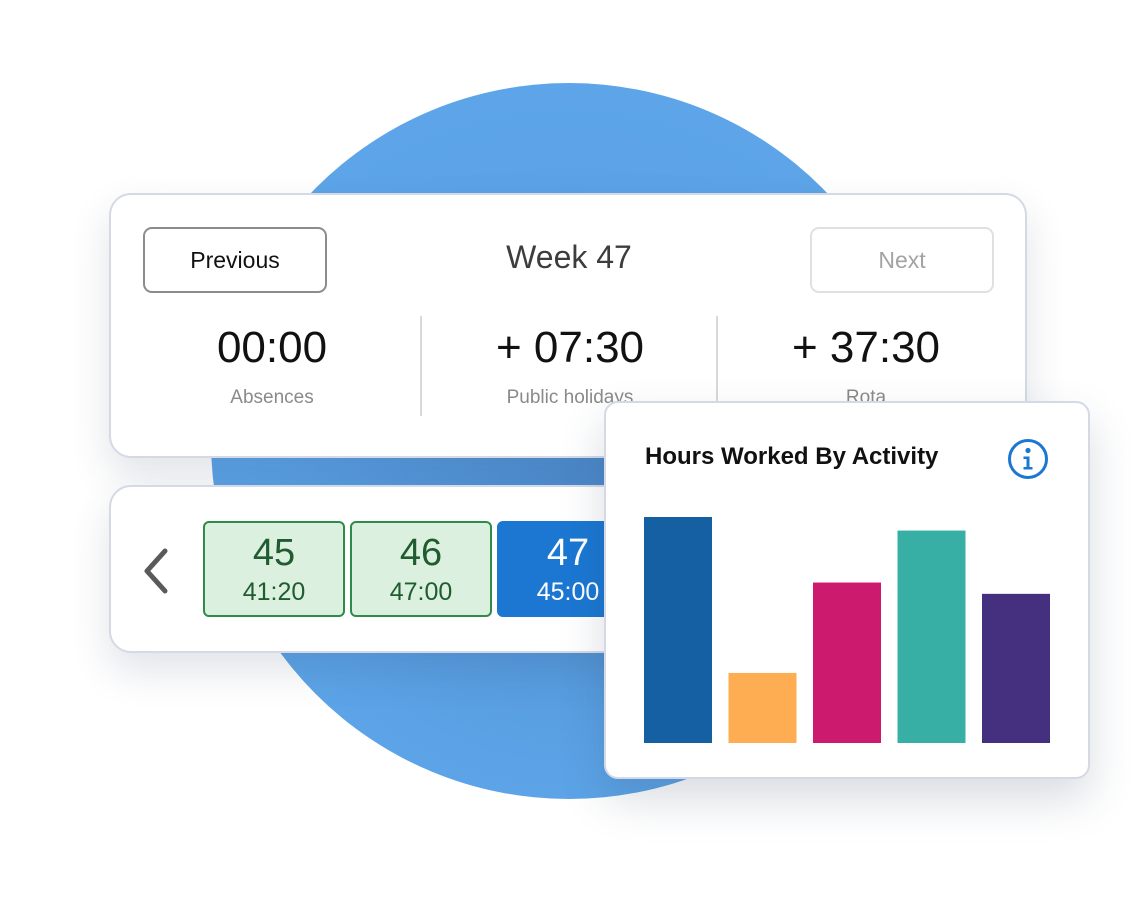  Describe the element at coordinates (570, 397) in the screenshot. I see `stat-label: Public holidays` at that location.